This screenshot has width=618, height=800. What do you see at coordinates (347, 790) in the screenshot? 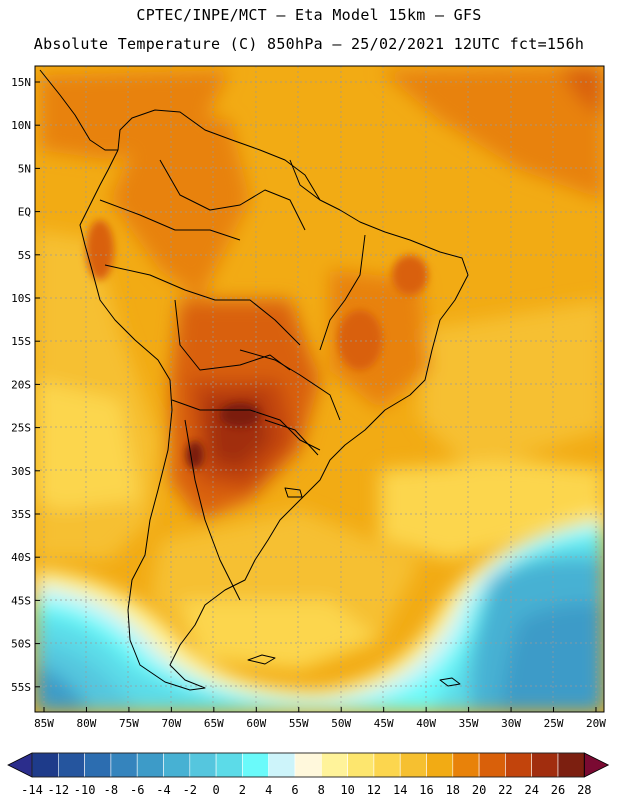
I see `colorbar-label: 10` at bounding box center [347, 790].